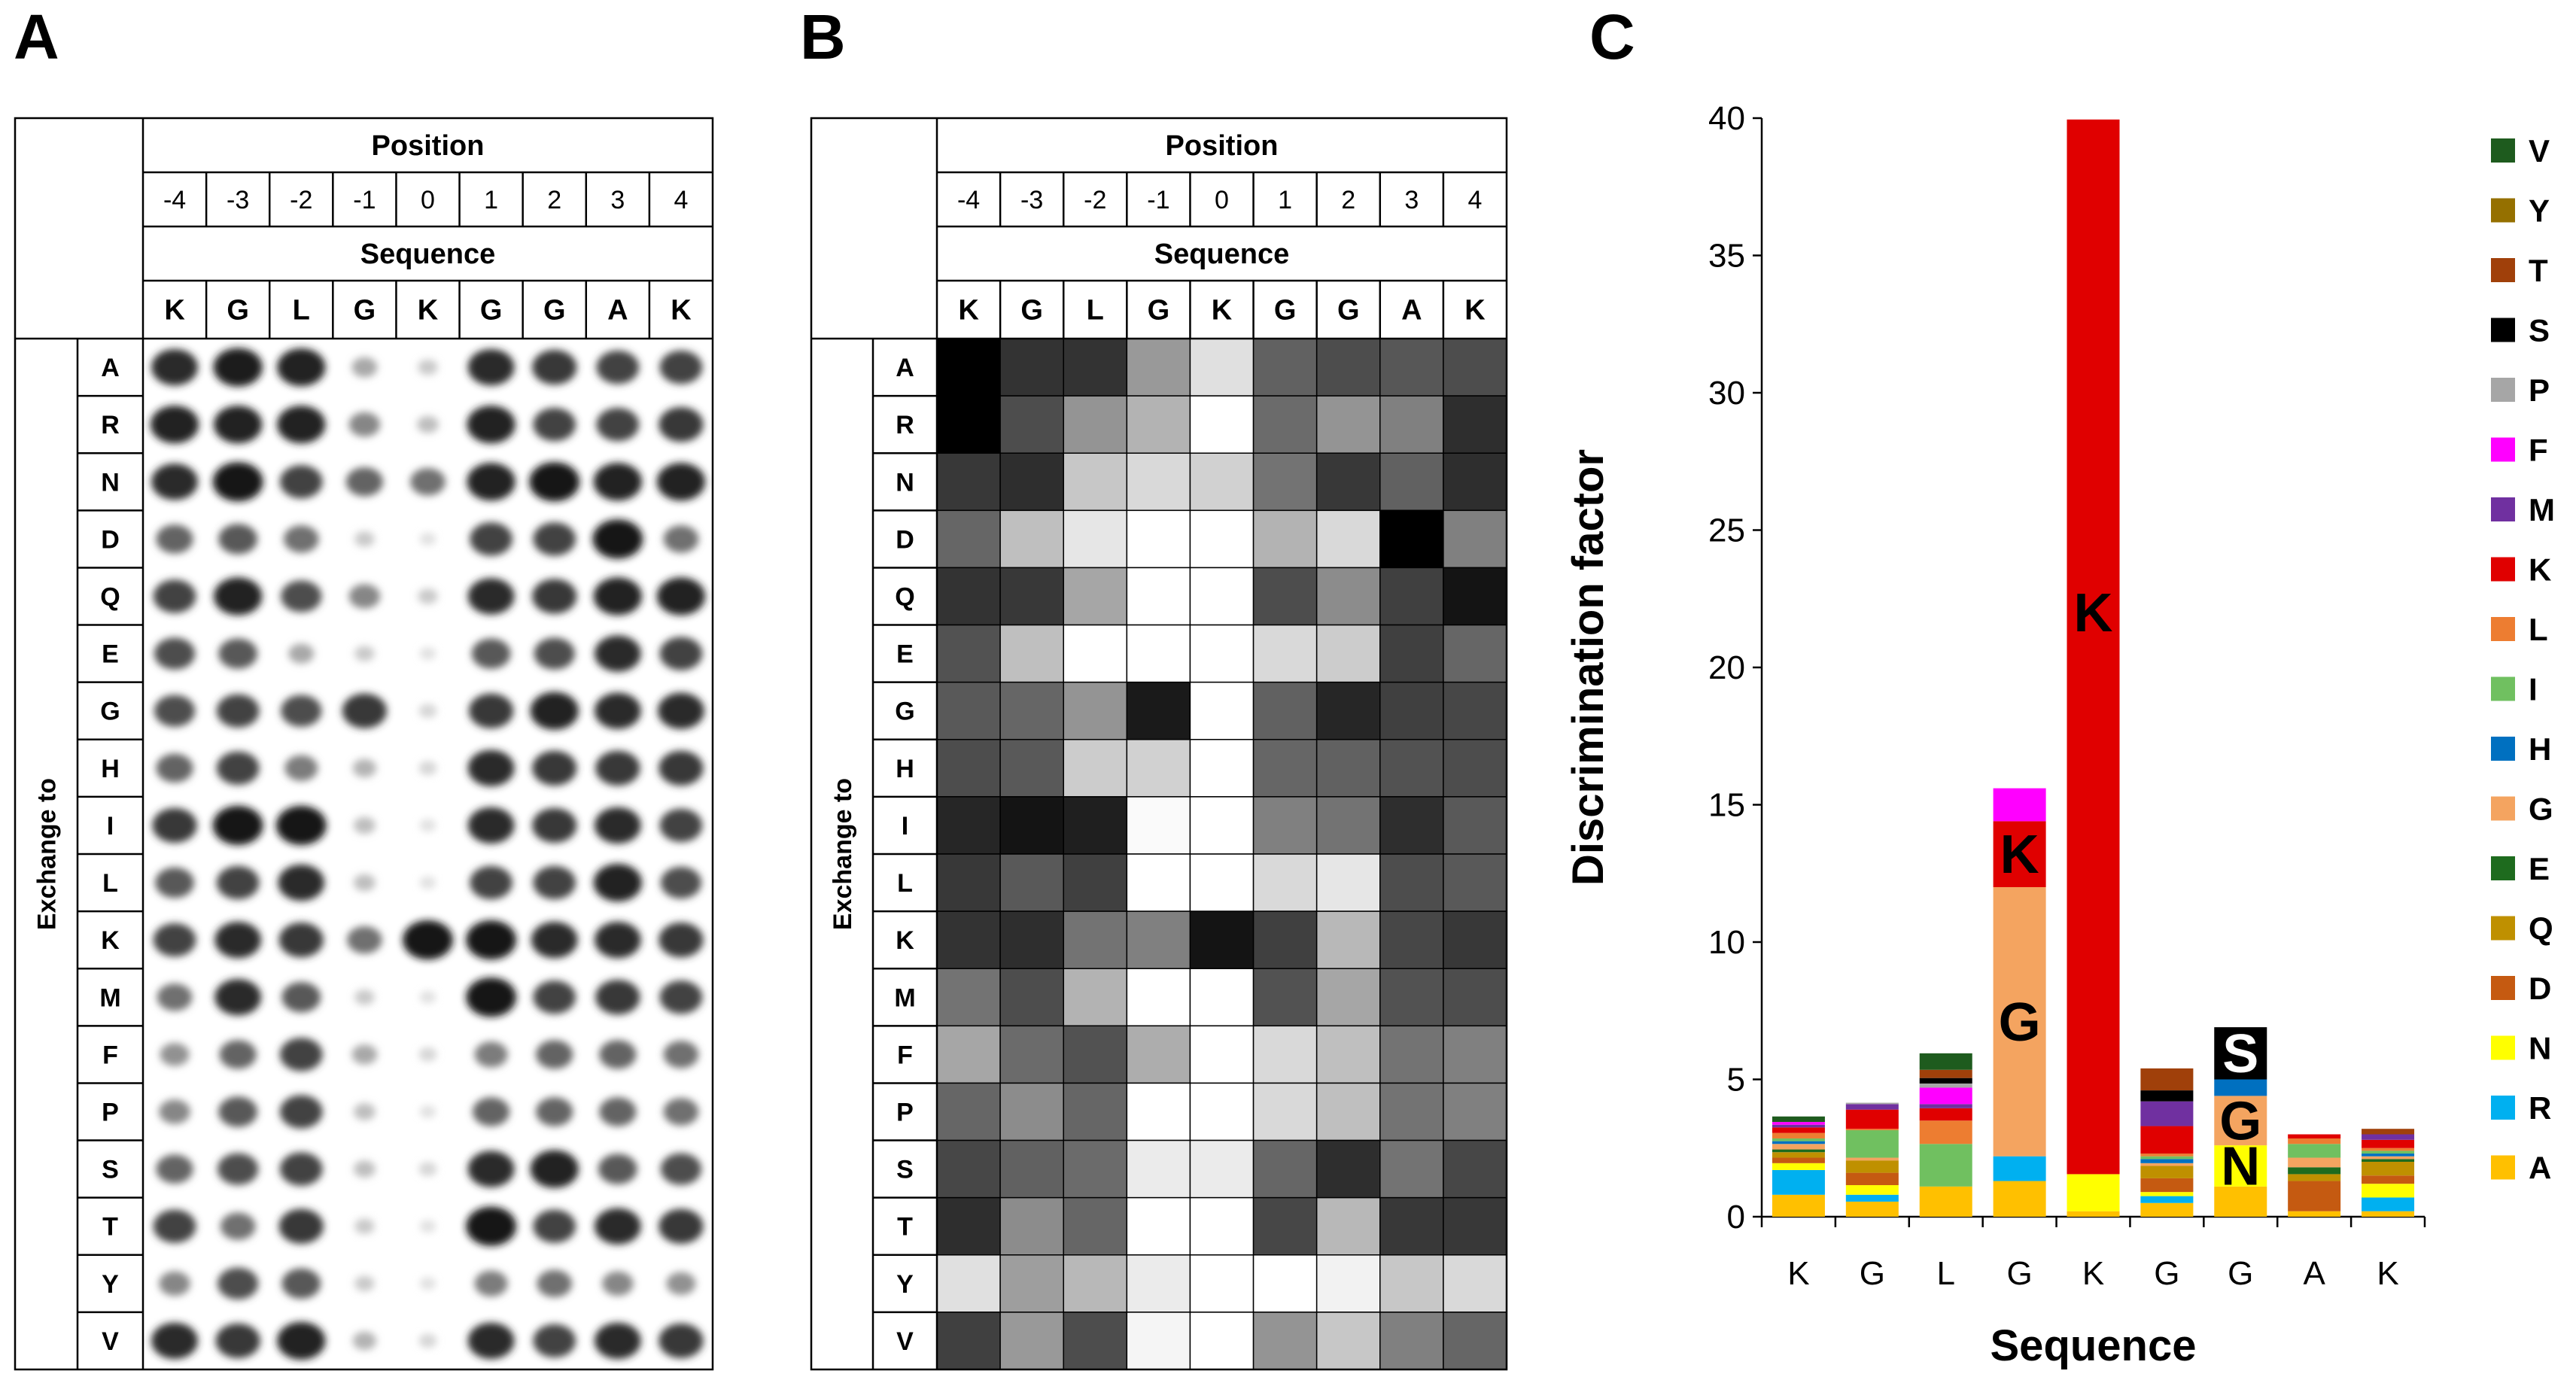 The image size is (2576, 1380). Describe the element at coordinates (174, 200) in the screenshot. I see `a-position-label: -4` at that location.